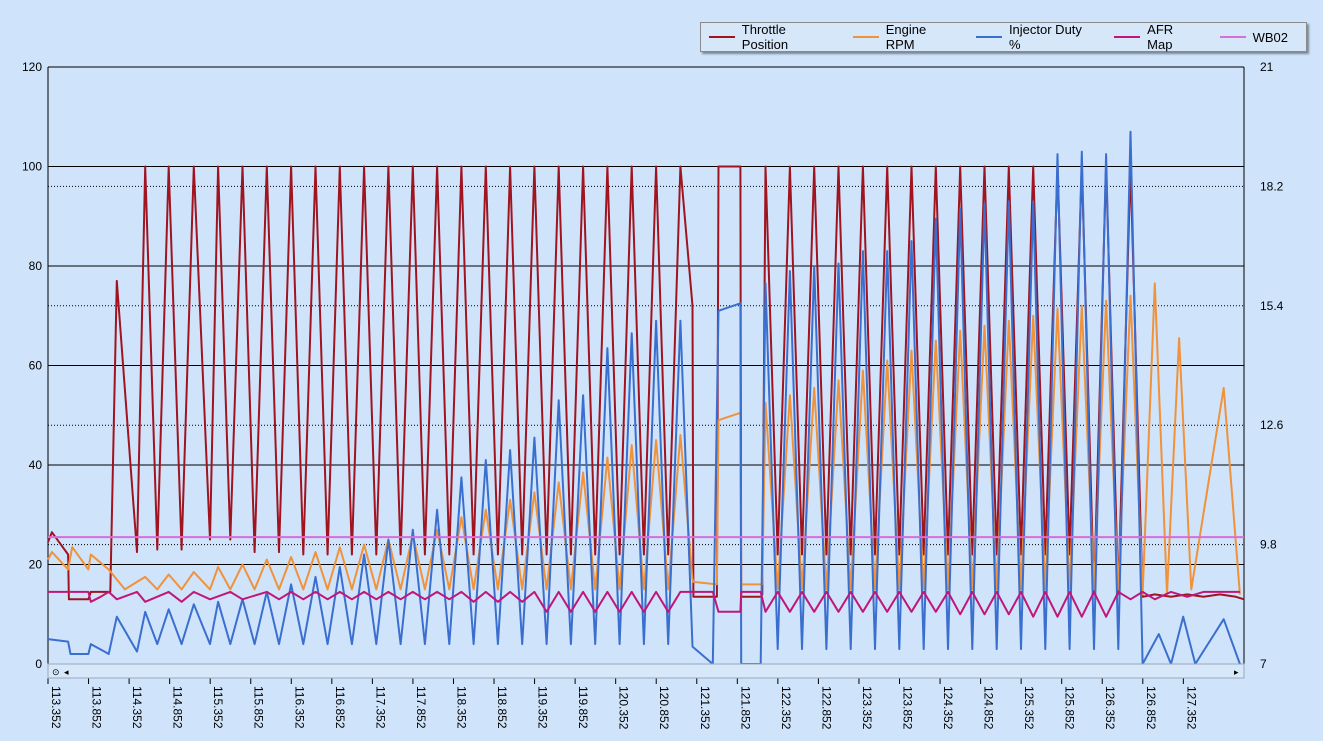 Image resolution: width=1323 pixels, height=741 pixels. Describe the element at coordinates (826, 708) in the screenshot. I see `x-tick-label: 122.852` at that location.